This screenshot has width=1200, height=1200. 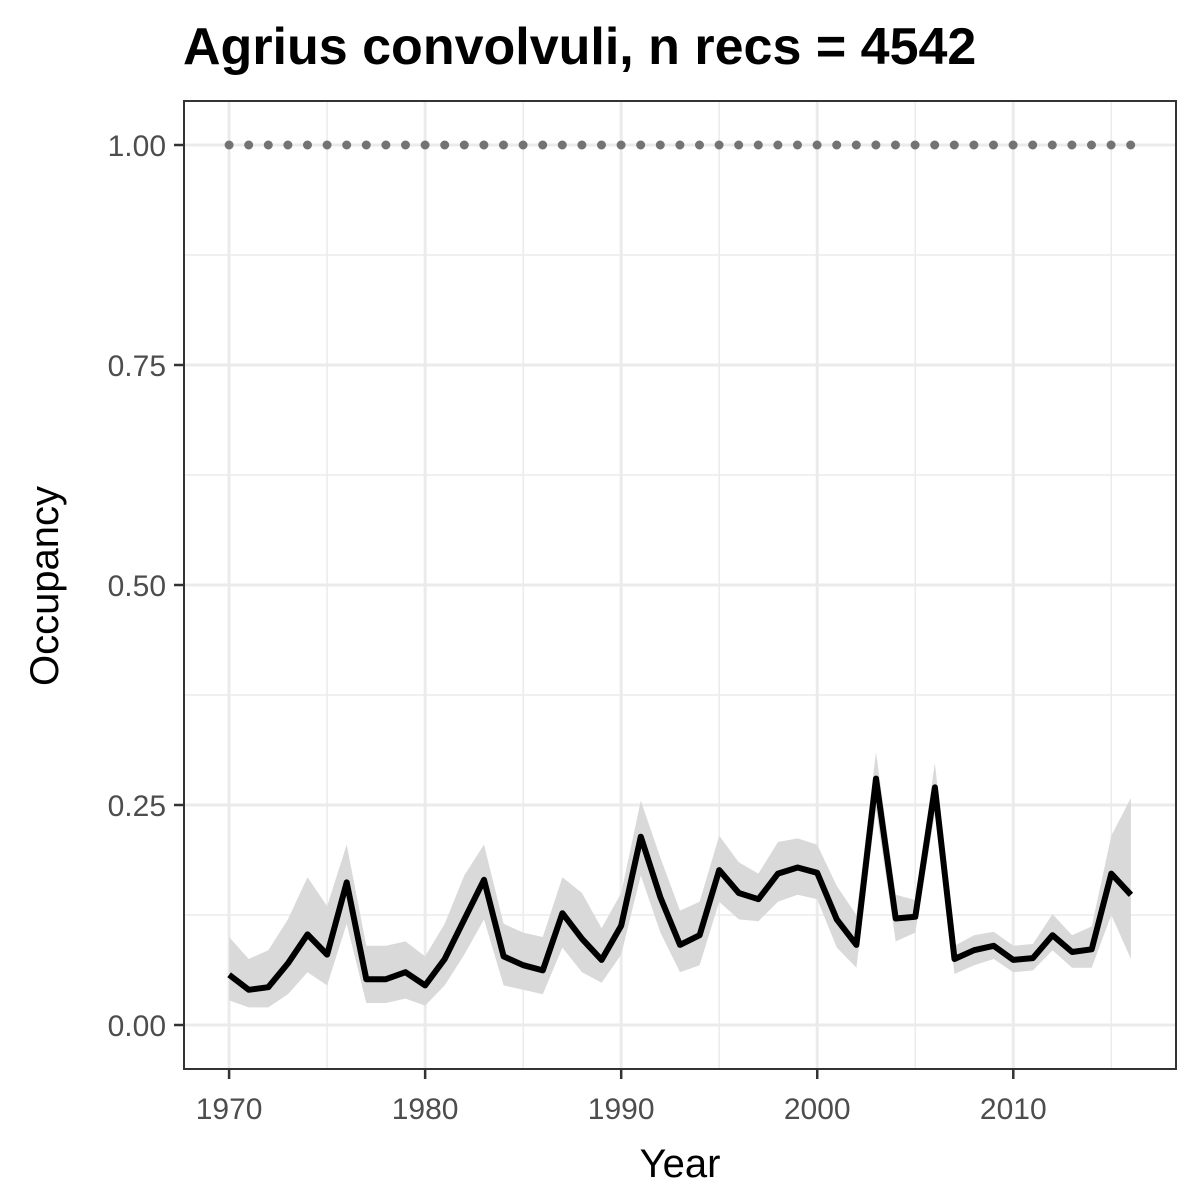 I want to click on x-tick-label: 1970, so click(x=229, y=1109).